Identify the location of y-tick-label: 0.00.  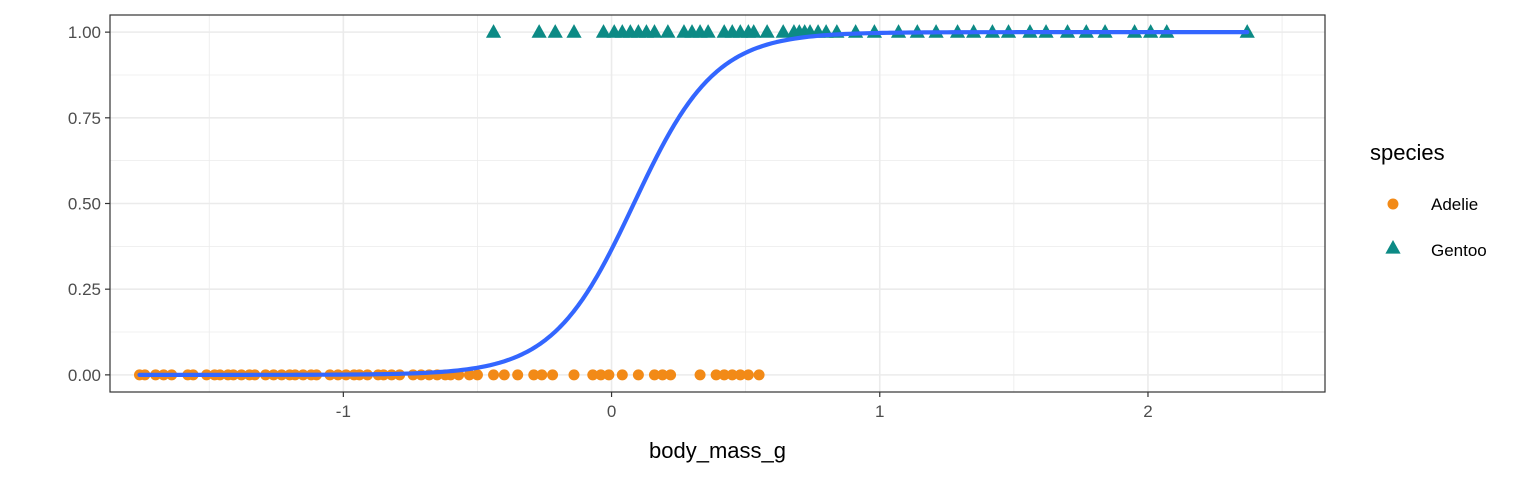
(84, 375).